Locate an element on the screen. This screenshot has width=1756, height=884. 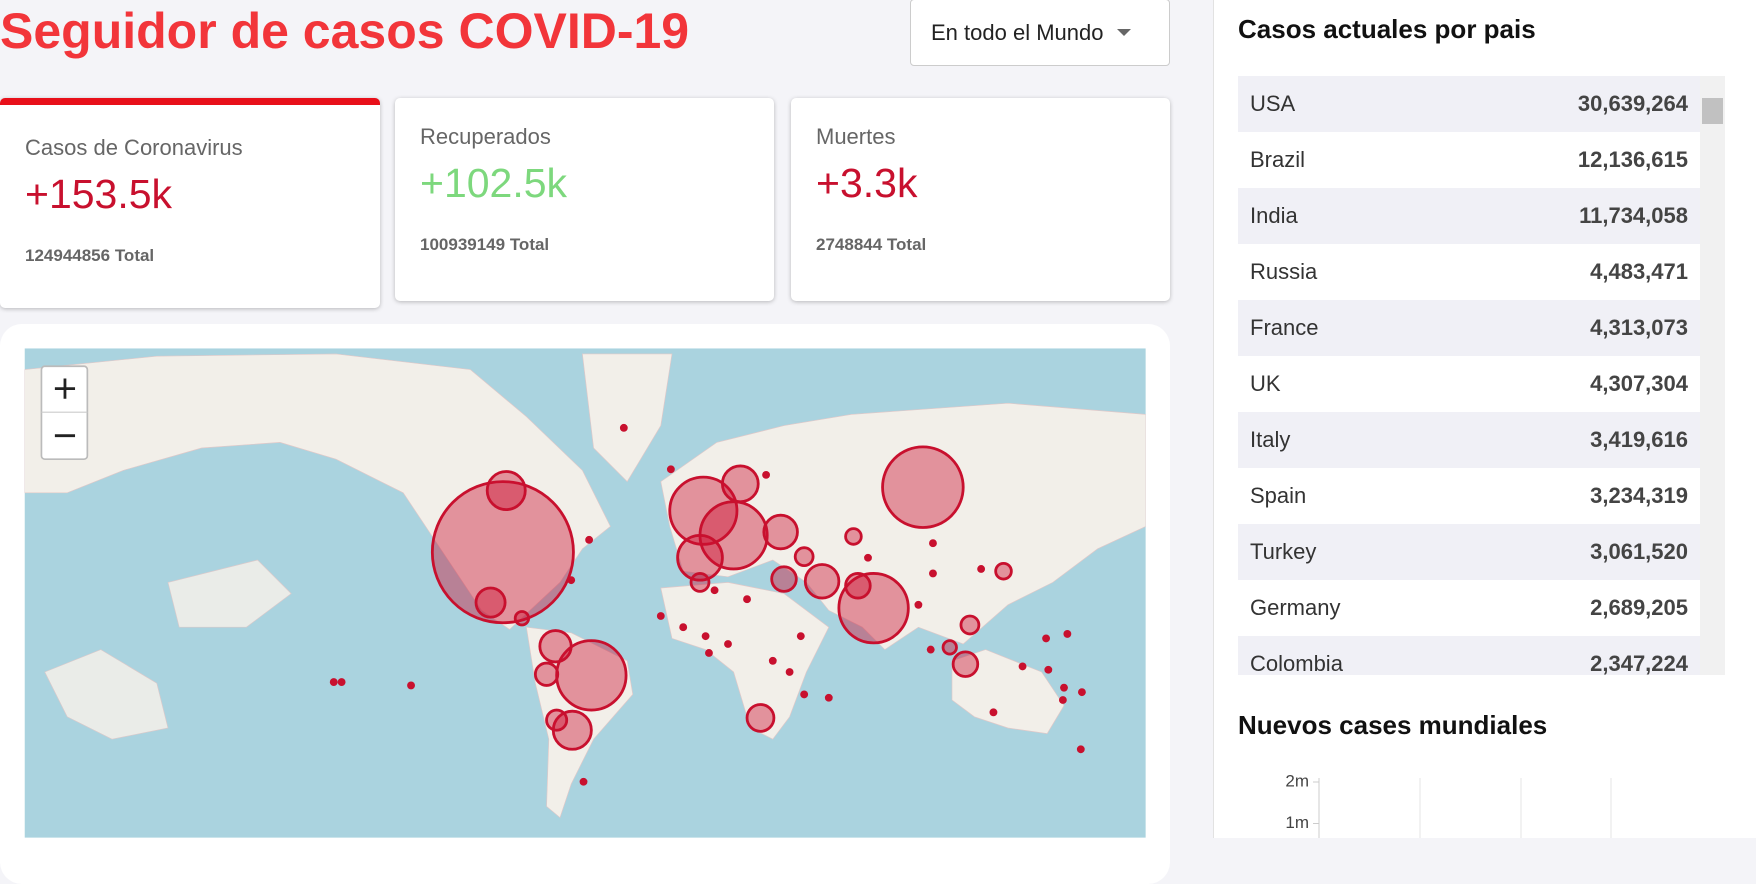
case-count: 2,347,224 is located at coordinates (1639, 663).